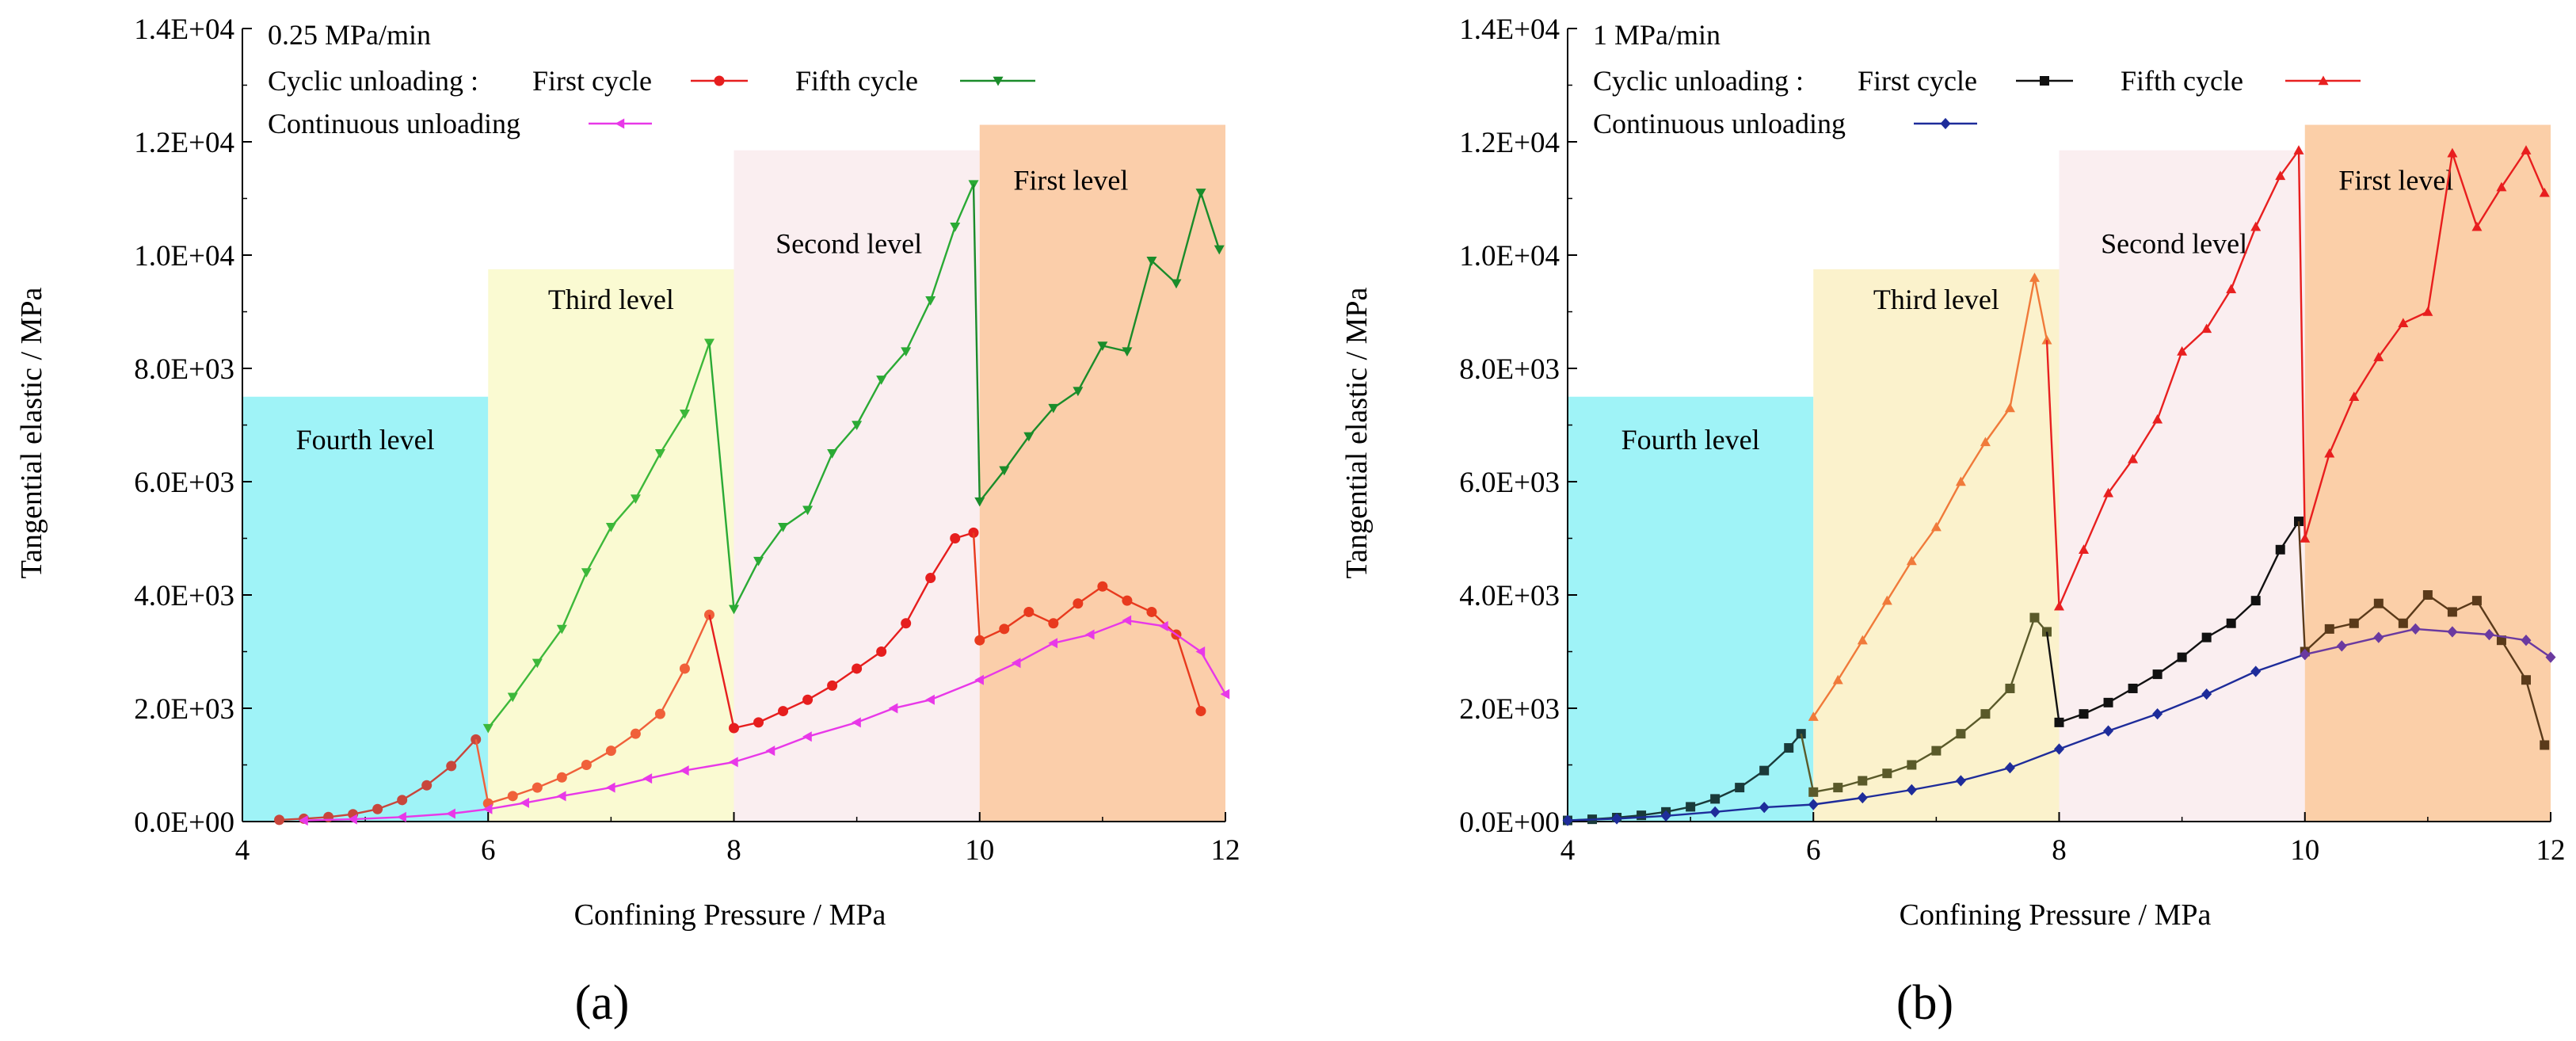 The image size is (2576, 1041). Describe the element at coordinates (734, 850) in the screenshot. I see `x-tick-label: 8` at that location.